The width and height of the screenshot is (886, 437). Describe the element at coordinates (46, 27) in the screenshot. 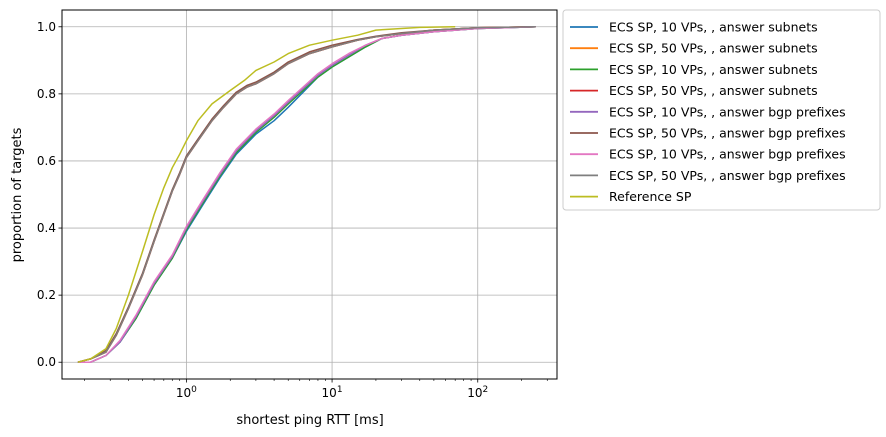

I see `y-tick-label: 1.0` at that location.